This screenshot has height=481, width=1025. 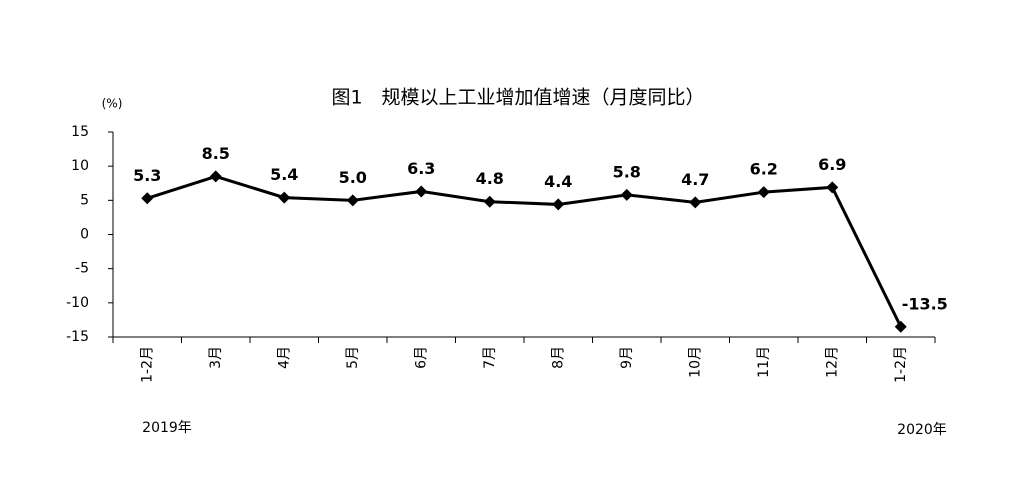 What do you see at coordinates (925, 303) in the screenshot?
I see `value-label: -13.5` at bounding box center [925, 303].